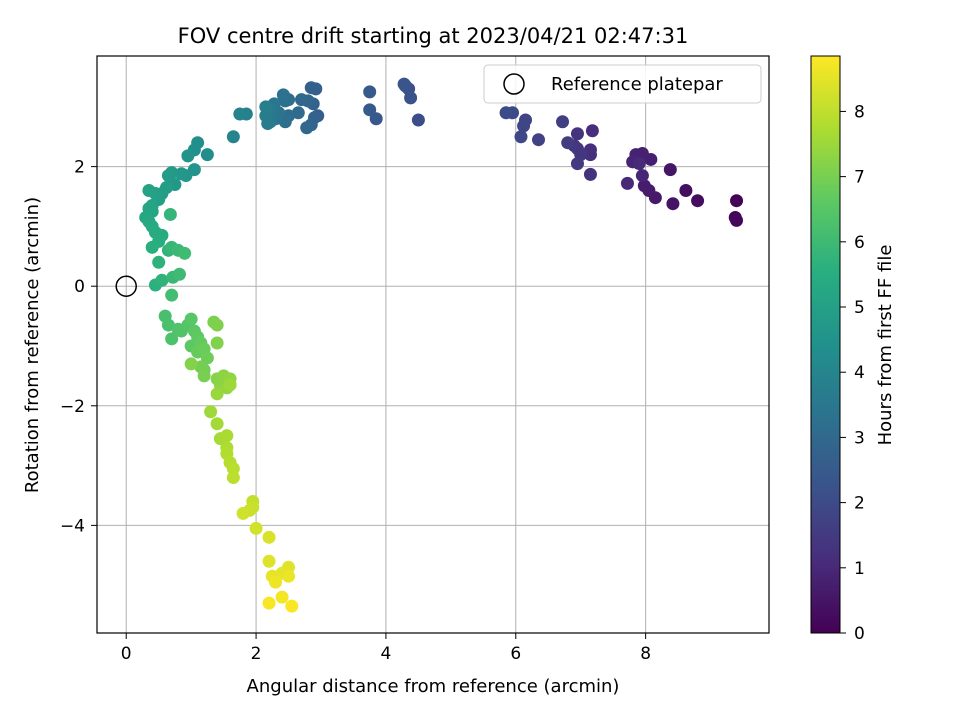 The image size is (960, 720). What do you see at coordinates (825, 344) in the screenshot?
I see `colorbar-gradient` at bounding box center [825, 344].